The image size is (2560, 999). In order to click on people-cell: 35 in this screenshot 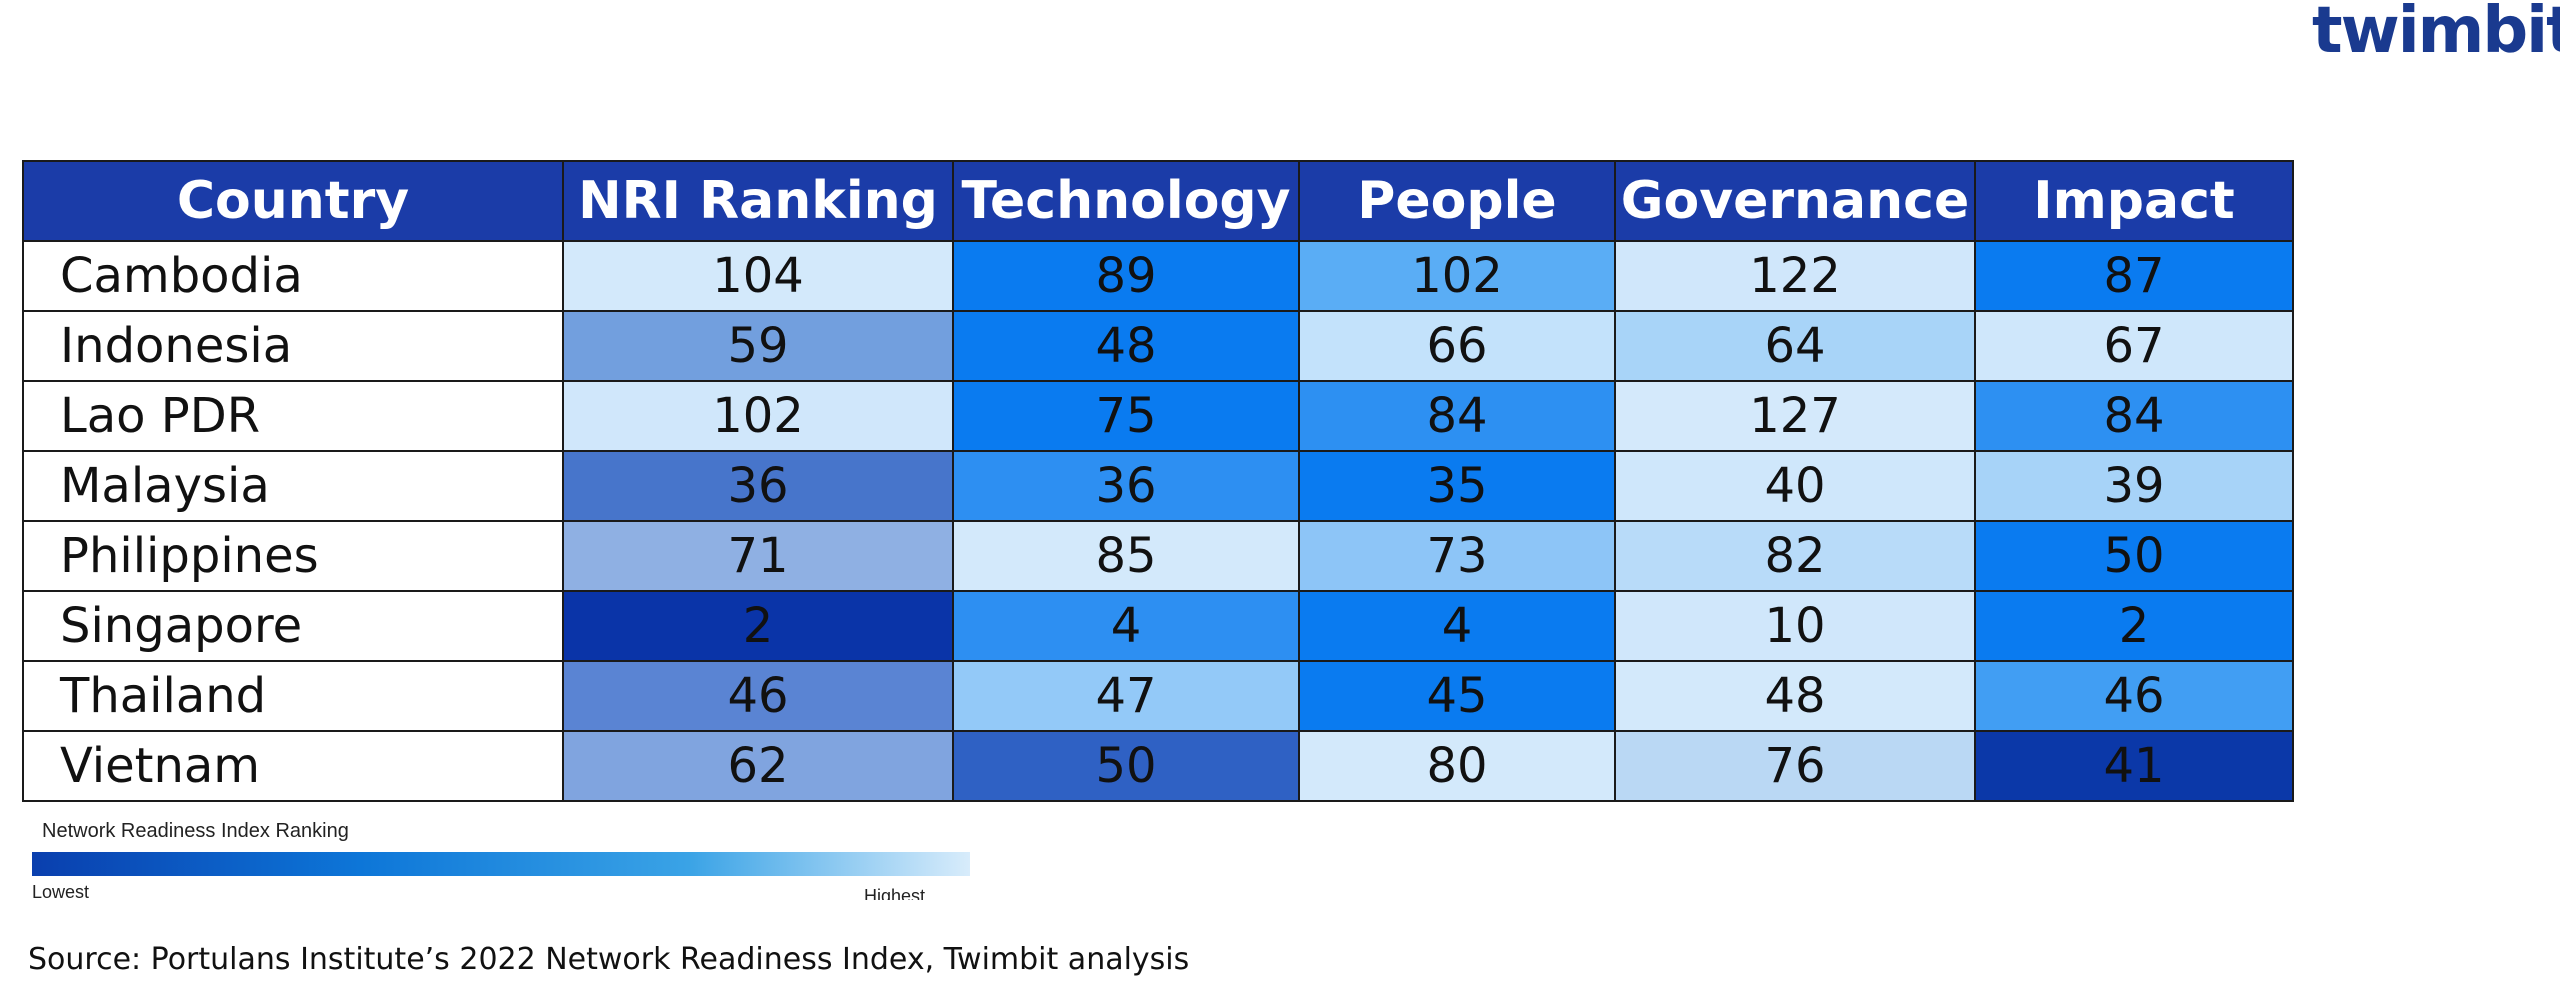, I will do `click(1457, 486)`.